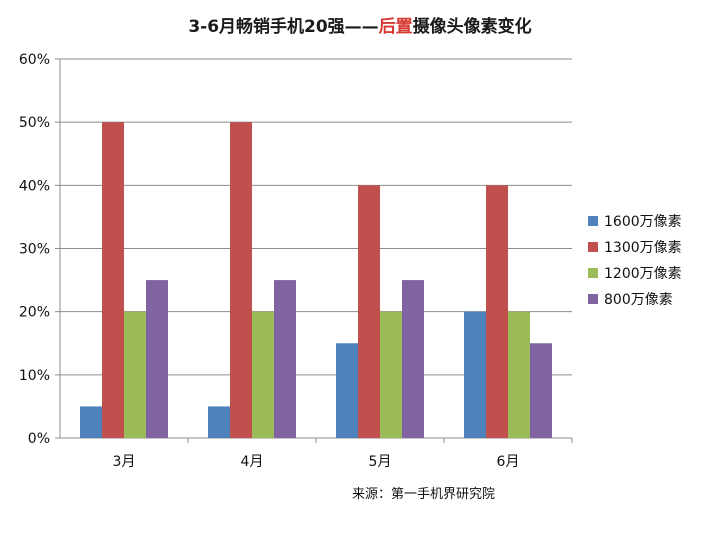  I want to click on y-tick-label: 50%, so click(34, 123).